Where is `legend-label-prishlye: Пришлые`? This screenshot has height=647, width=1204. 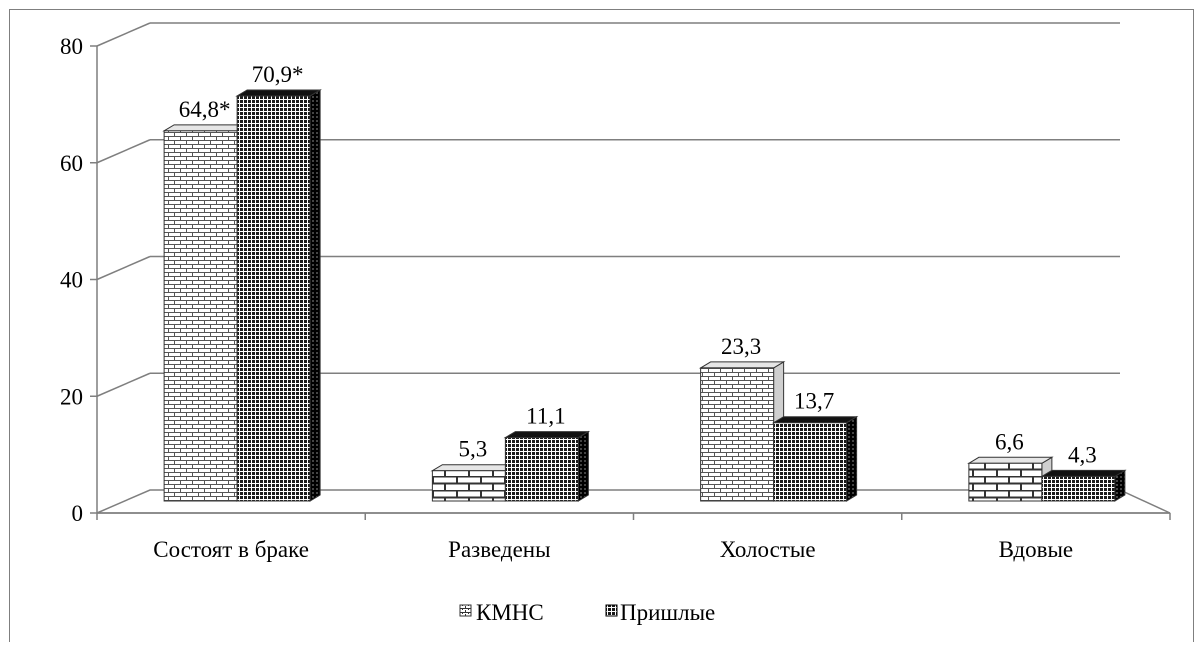
legend-label-prishlye: Пришлые is located at coordinates (667, 612).